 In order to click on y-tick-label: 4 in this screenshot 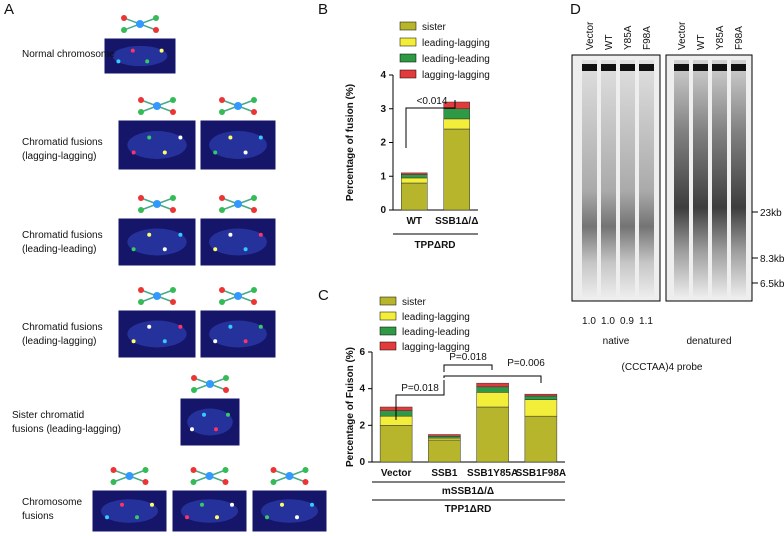, I will do `click(383, 75)`.